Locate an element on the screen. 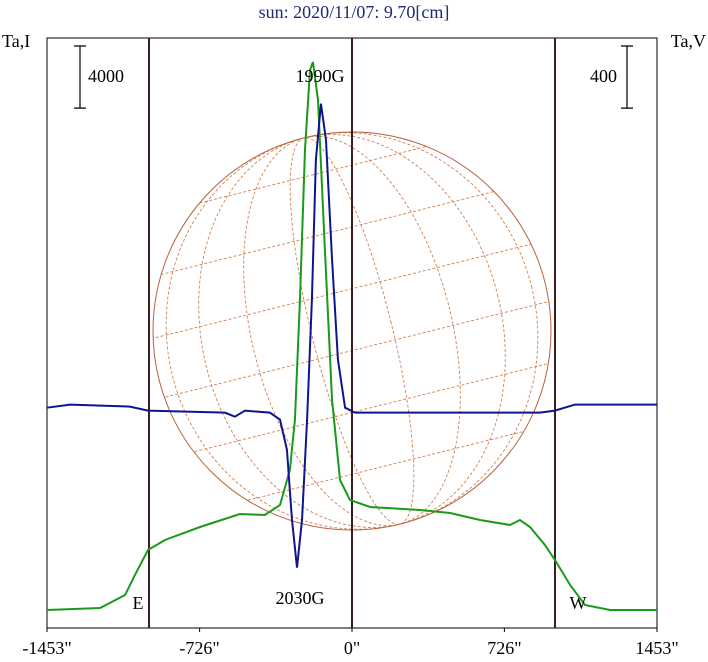 Image resolution: width=708 pixels, height=662 pixels. x-tick-label: -726" is located at coordinates (199, 648).